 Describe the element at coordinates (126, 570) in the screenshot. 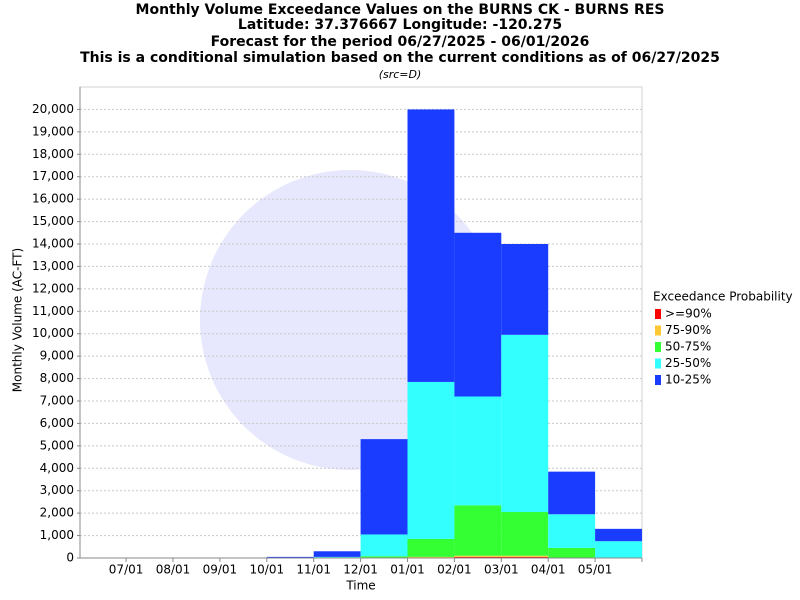

I see `x-tick-label: 07/01` at that location.